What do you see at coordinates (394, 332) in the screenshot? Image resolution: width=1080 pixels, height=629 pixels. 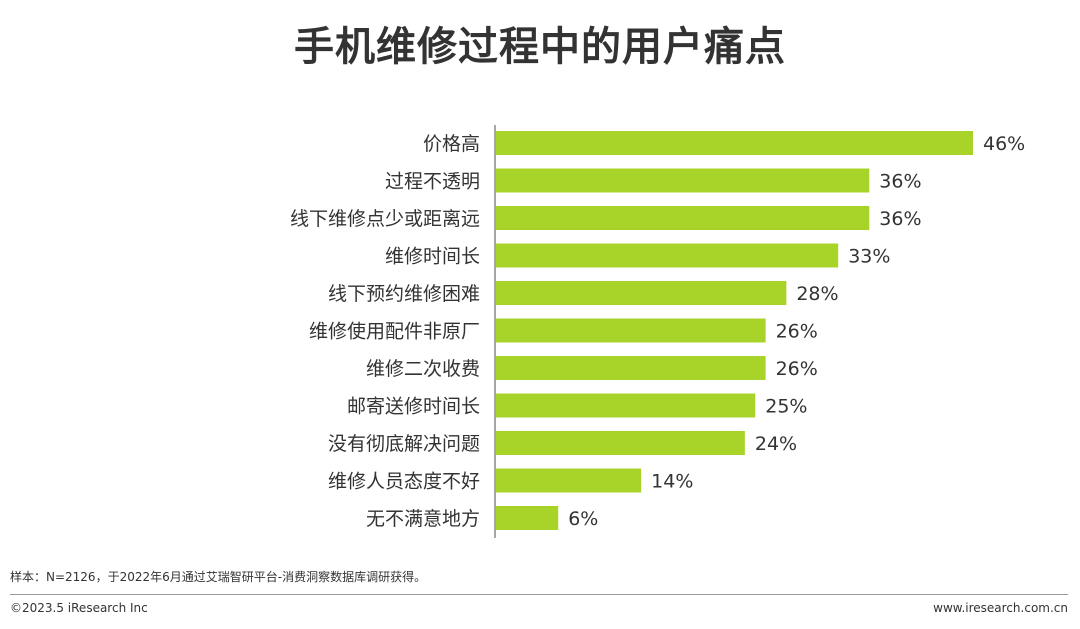 I see `category-label: 维修使用配件非原厂` at bounding box center [394, 332].